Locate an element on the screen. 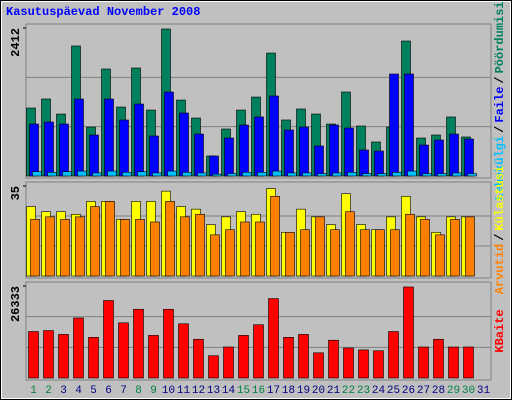 Image resolution: width=512 pixels, height=400 pixels. x-tick-label: 31 is located at coordinates (484, 391).